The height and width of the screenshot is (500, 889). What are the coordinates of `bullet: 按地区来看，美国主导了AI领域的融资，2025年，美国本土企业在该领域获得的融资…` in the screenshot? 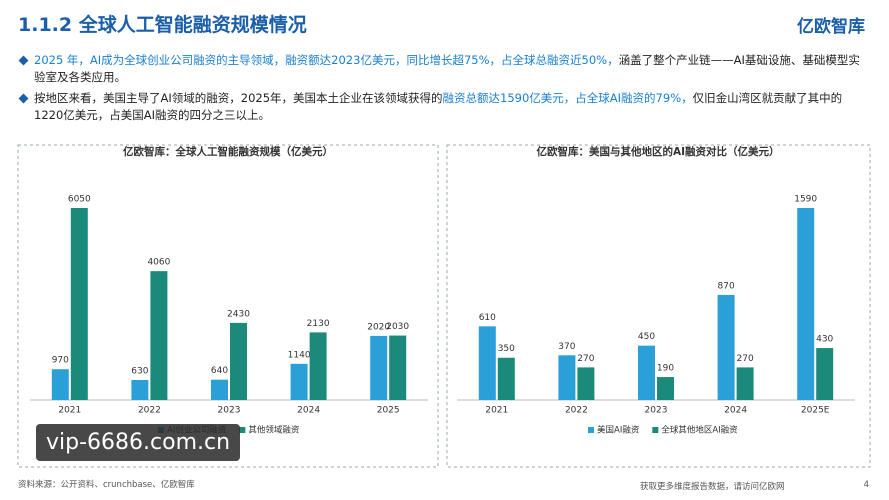 It's located at (443, 107).